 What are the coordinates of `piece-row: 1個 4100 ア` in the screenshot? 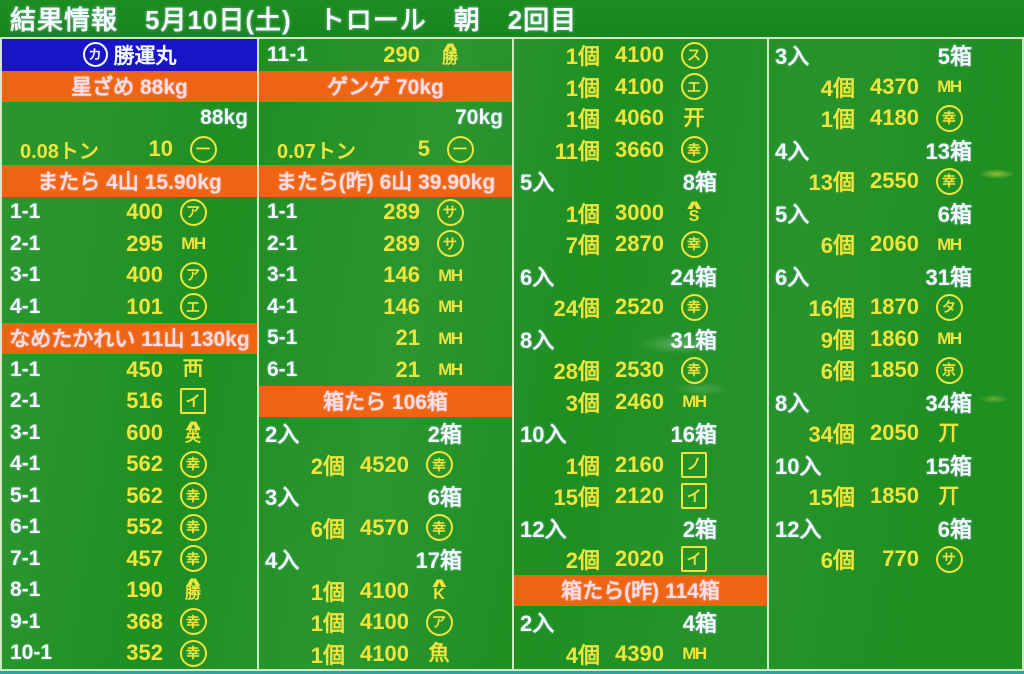 It's located at (385, 622).